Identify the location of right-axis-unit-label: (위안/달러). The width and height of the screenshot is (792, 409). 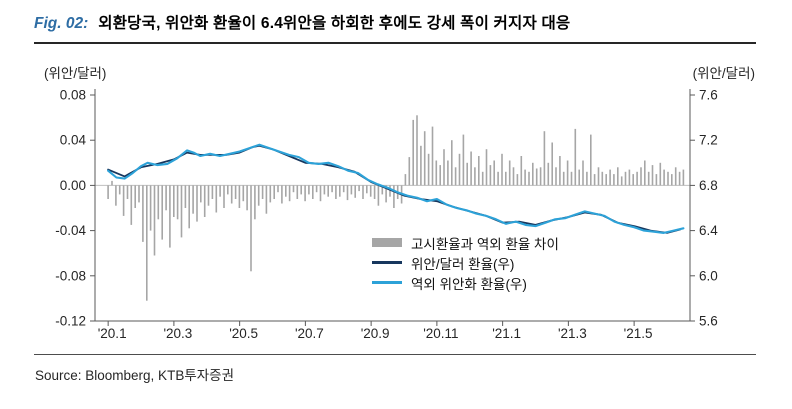
(723, 73).